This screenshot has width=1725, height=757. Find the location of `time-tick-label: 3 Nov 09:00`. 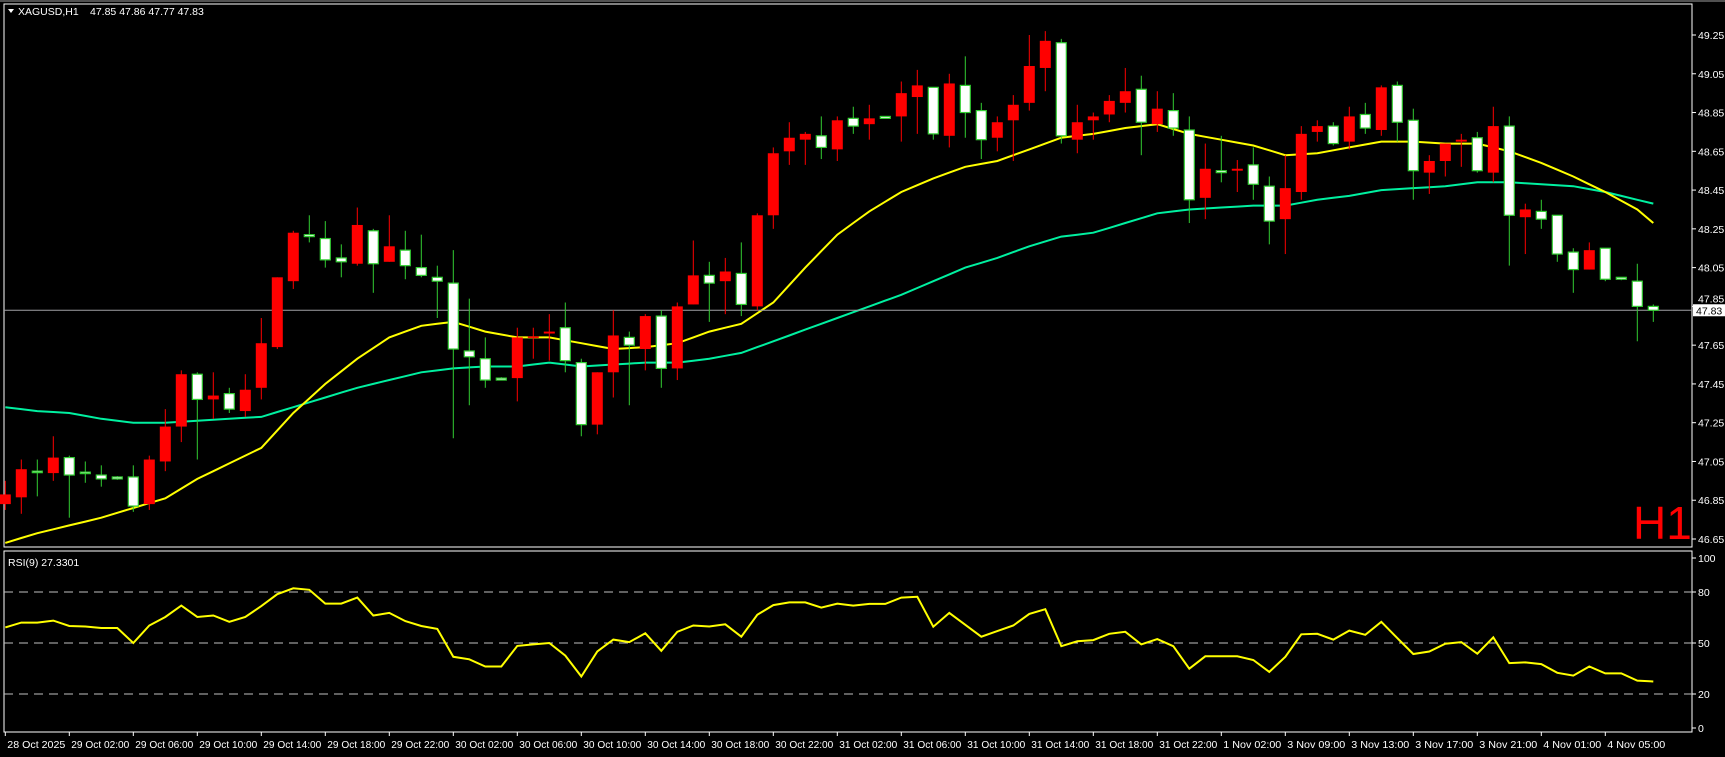

time-tick-label: 3 Nov 09:00 is located at coordinates (1316, 745).